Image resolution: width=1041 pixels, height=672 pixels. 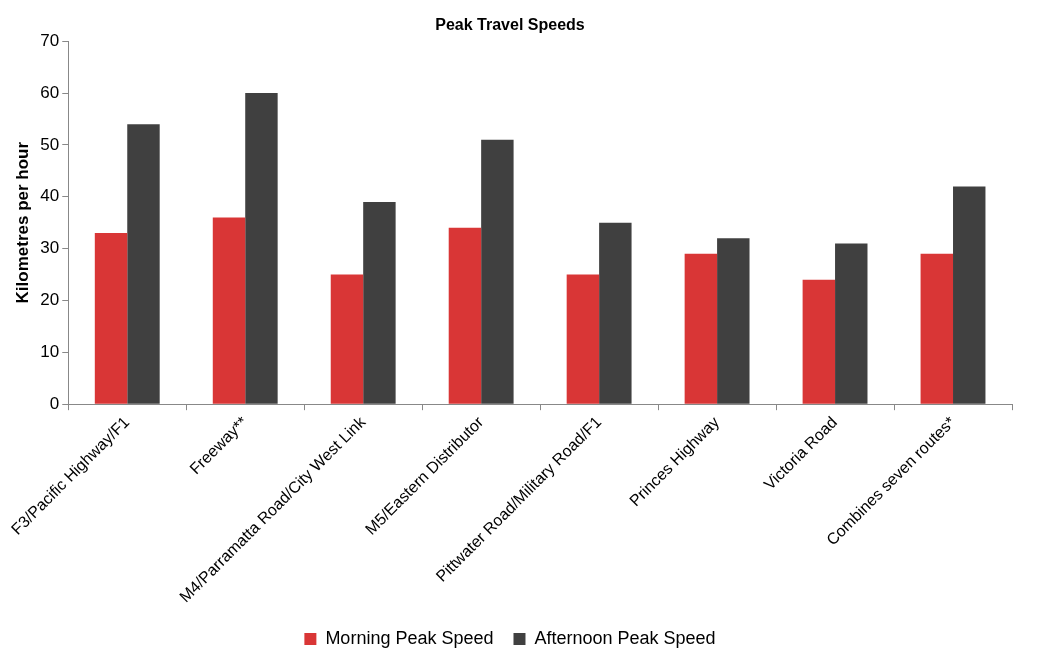 What do you see at coordinates (22, 222) in the screenshot?
I see `y-axis-title: Kilometres per hour` at bounding box center [22, 222].